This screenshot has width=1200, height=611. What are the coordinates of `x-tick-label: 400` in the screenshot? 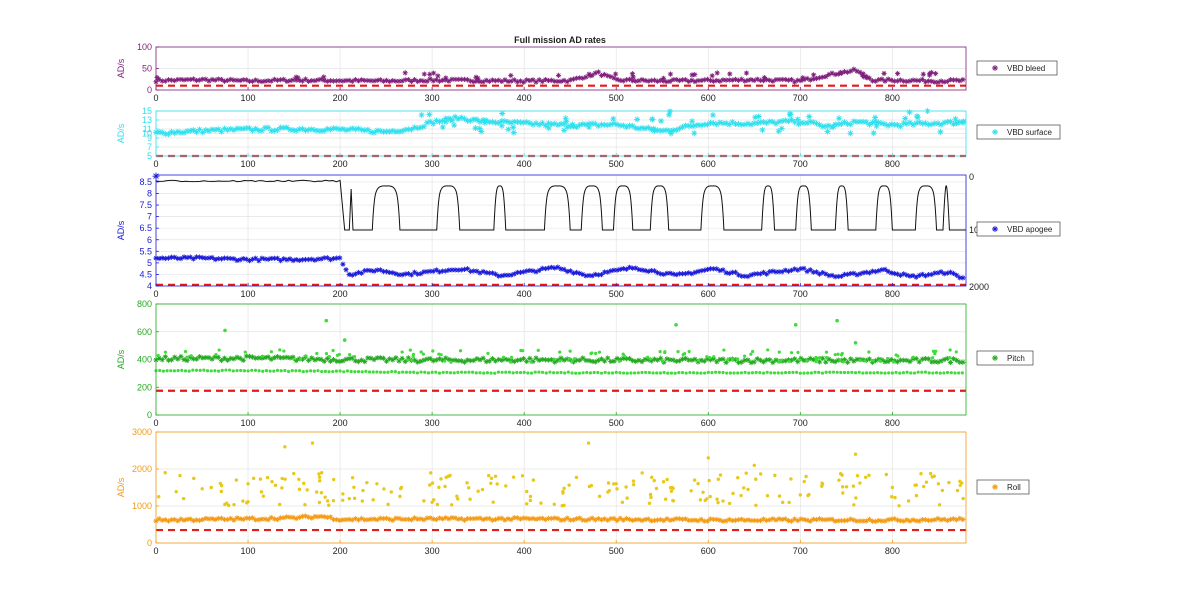 It's located at (524, 164).